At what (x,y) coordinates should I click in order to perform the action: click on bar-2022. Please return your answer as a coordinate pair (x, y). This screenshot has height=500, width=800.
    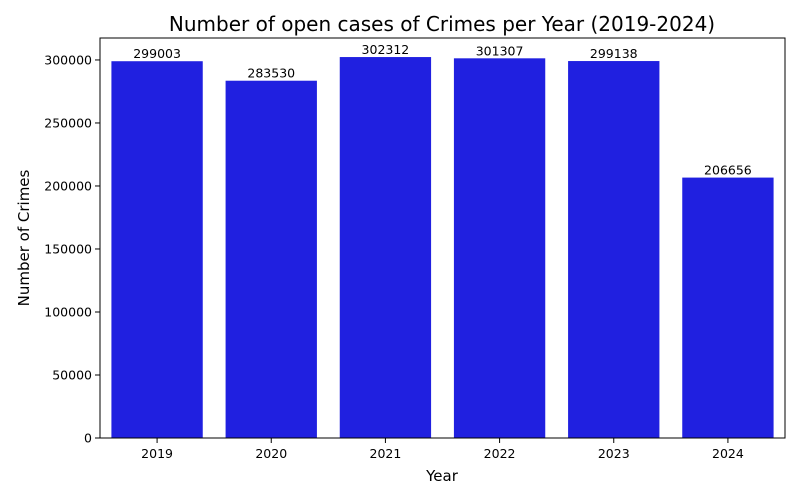
    Looking at the image, I should click on (499, 248).